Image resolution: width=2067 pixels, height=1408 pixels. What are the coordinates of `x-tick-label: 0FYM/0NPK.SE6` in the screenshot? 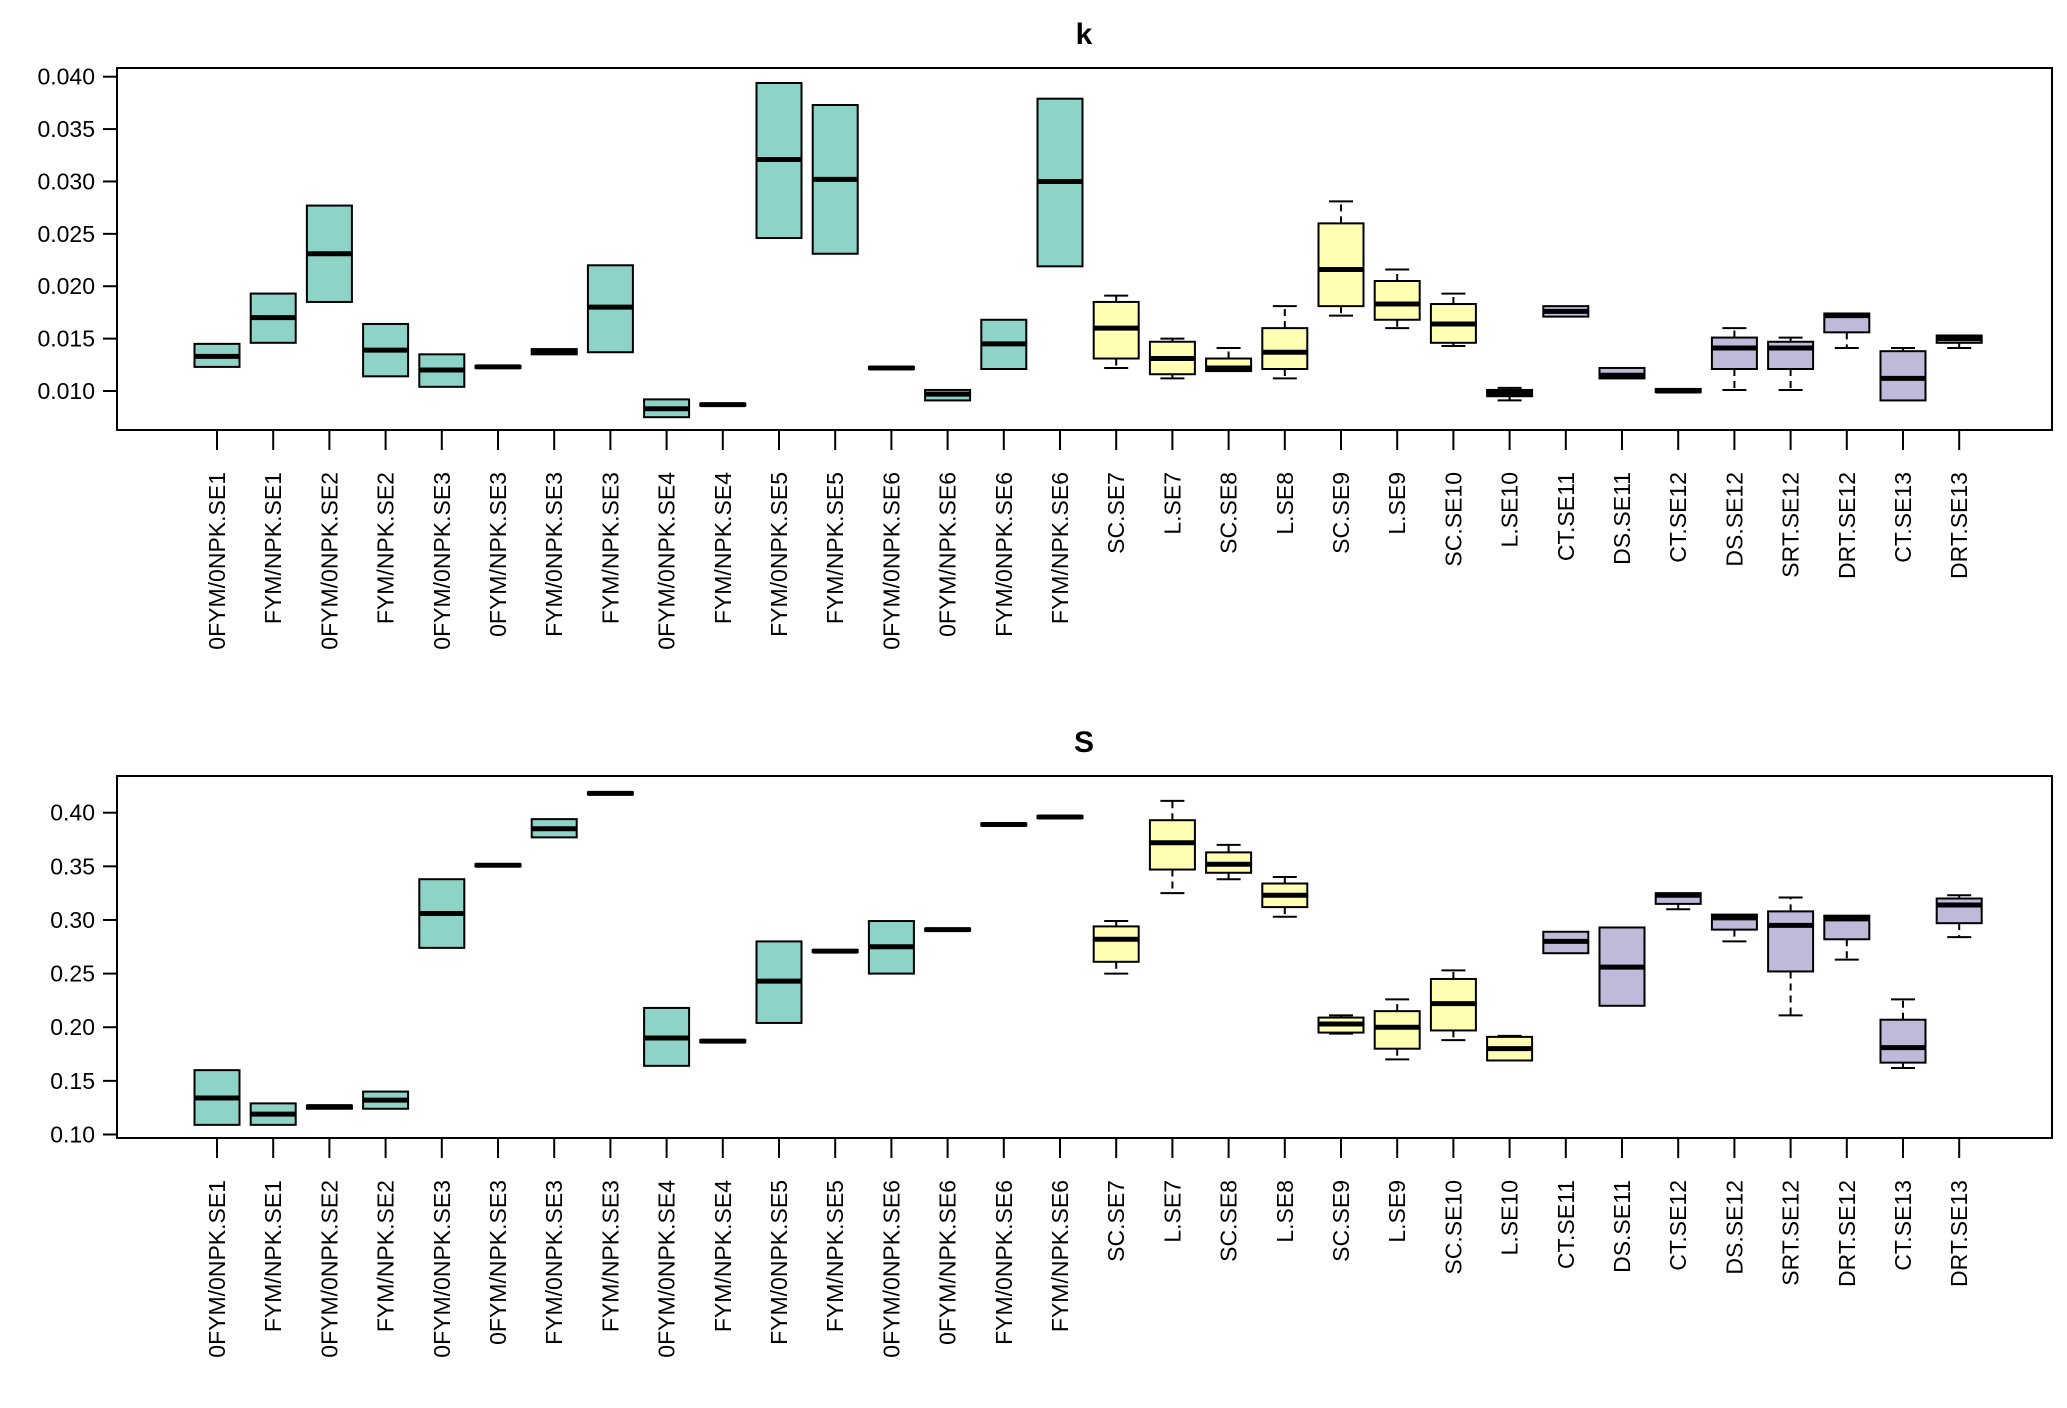 It's located at (891, 1269).